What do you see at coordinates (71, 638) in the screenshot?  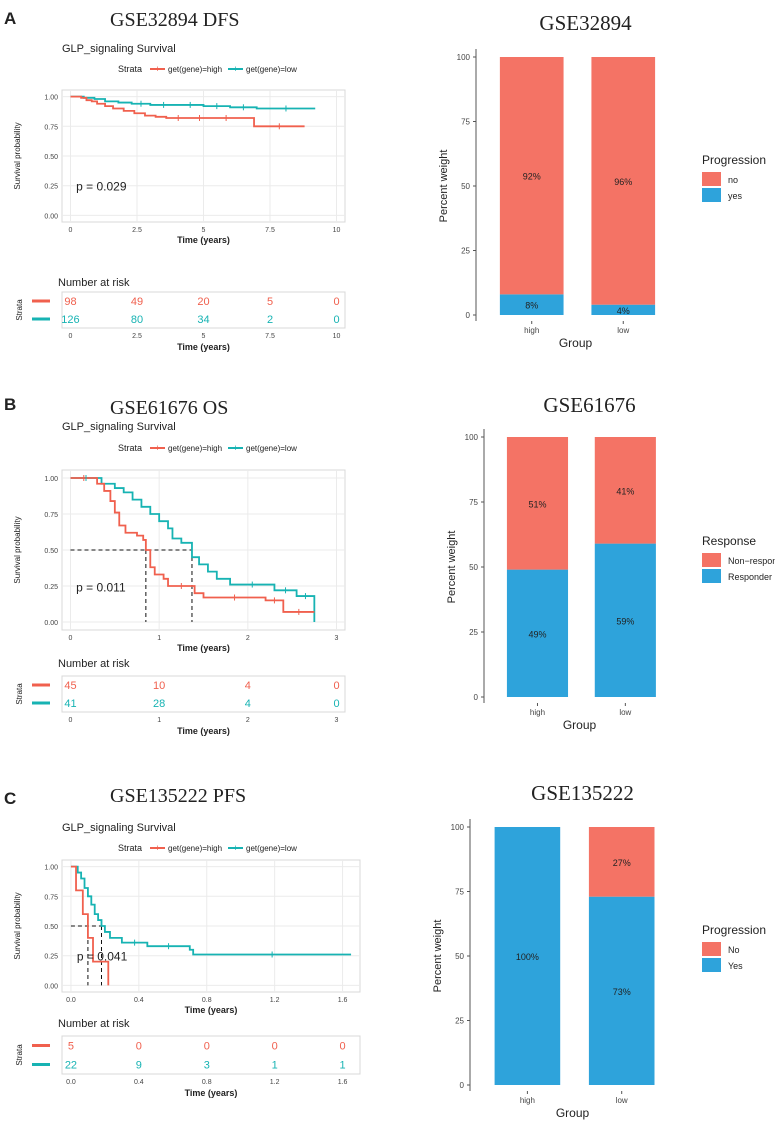 I see `km-xtick-label: 0` at bounding box center [71, 638].